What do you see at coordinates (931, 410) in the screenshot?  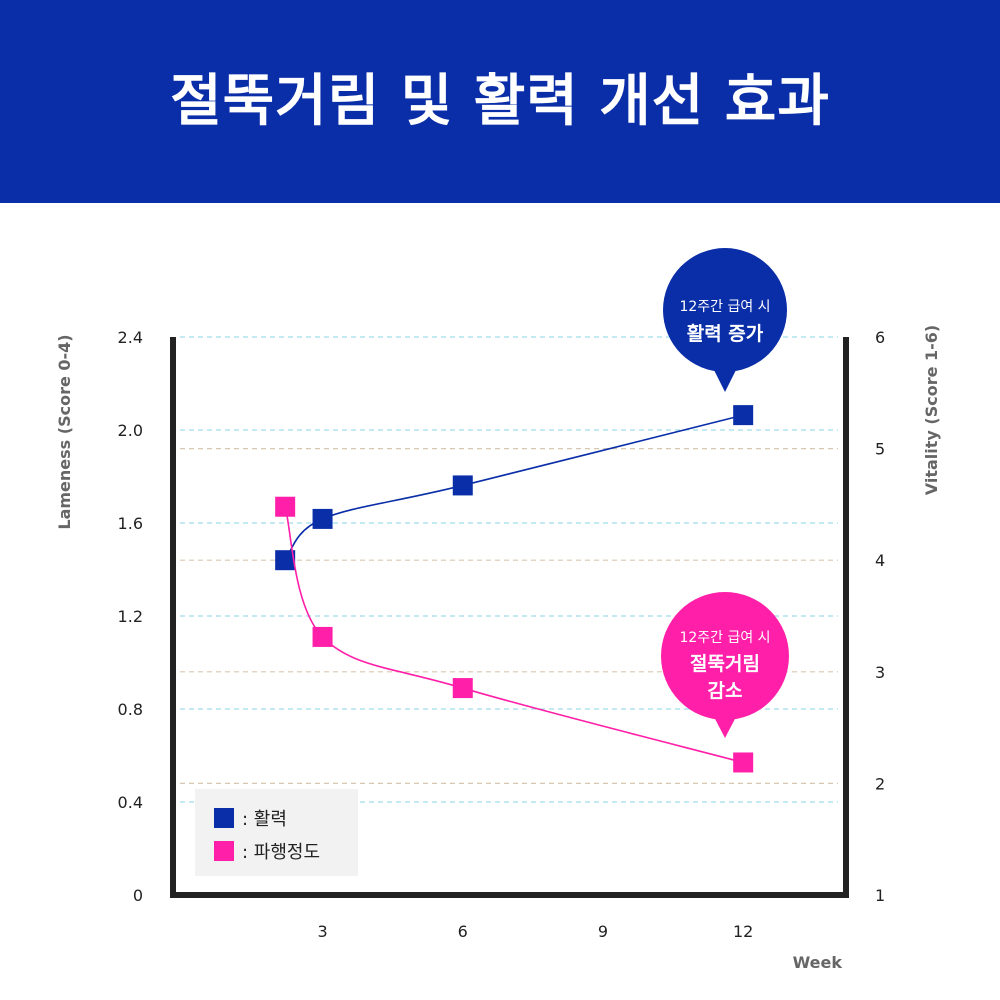 I see `y-right-axis-title: Vitality (Score 1-6)` at bounding box center [931, 410].